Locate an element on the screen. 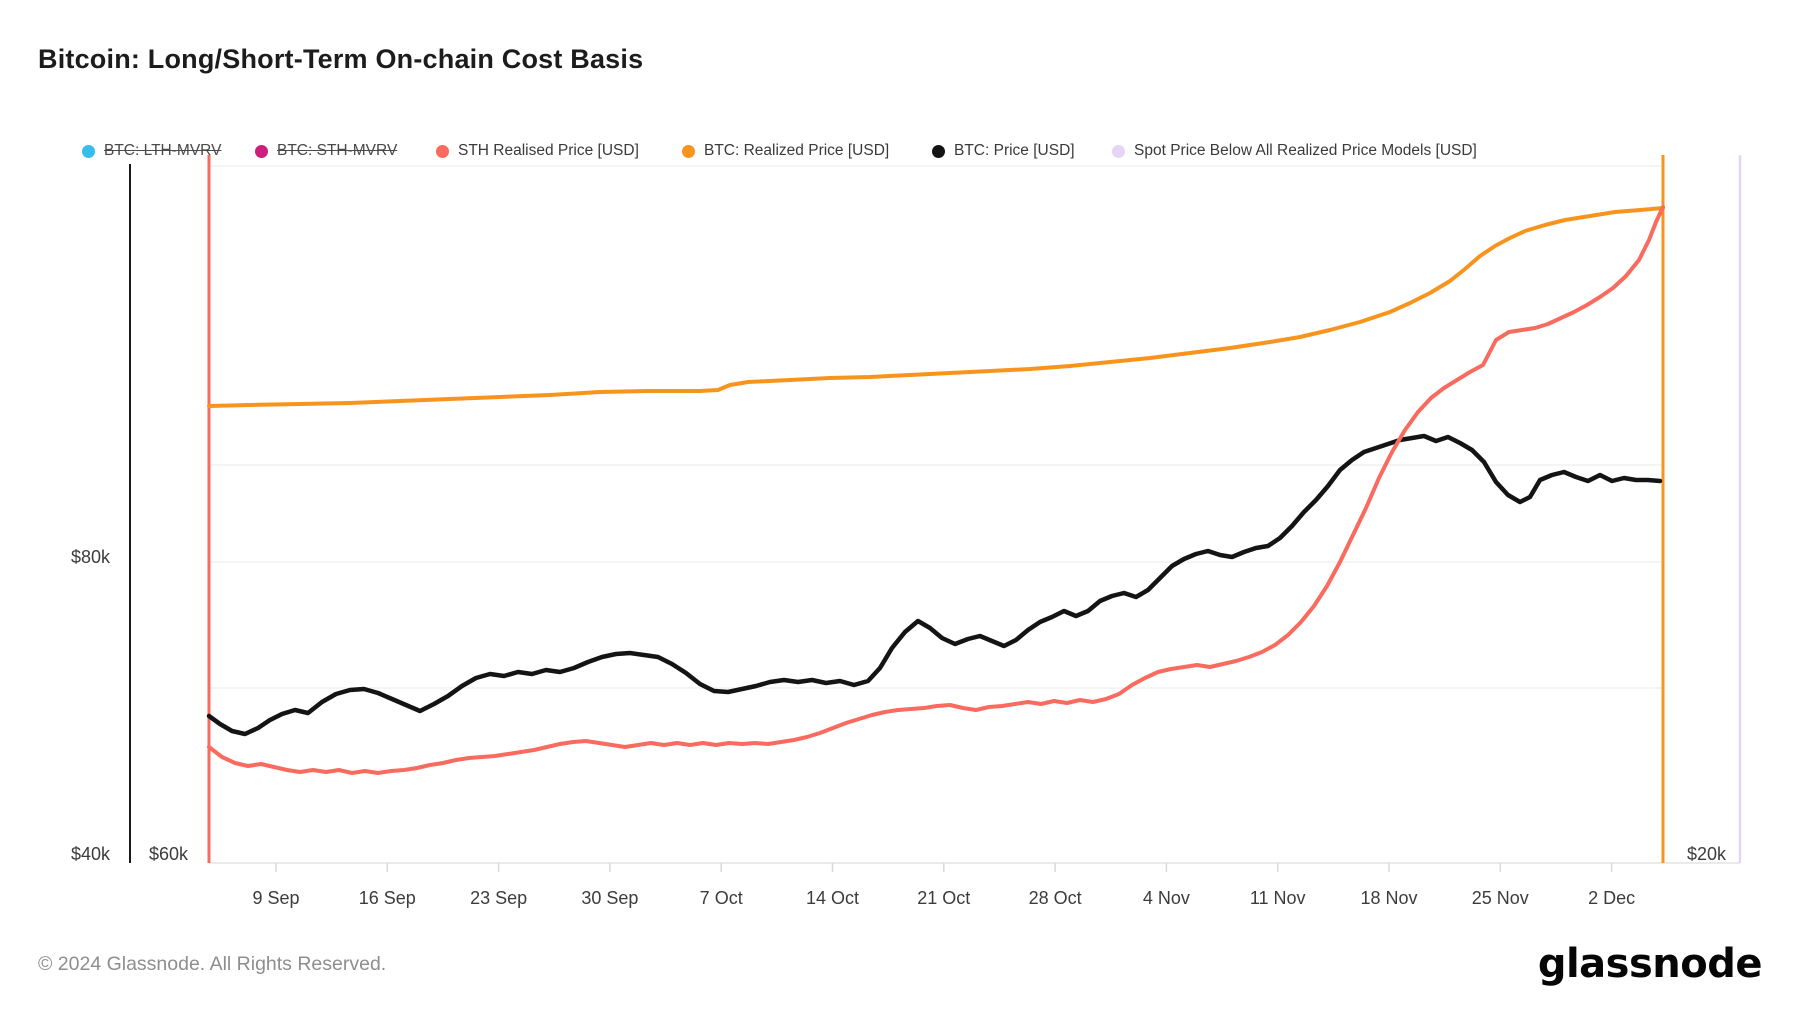  y-axis-label: $40k is located at coordinates (90, 854).